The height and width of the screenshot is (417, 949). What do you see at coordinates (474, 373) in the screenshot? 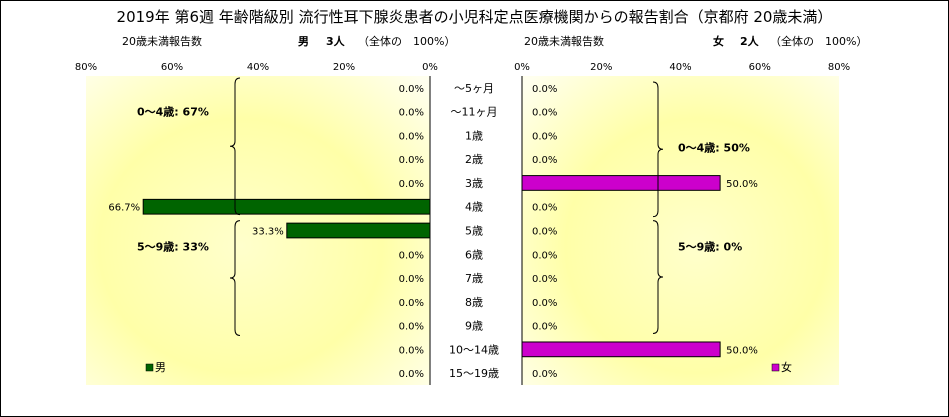
I see `category-label: 15～19歳` at bounding box center [474, 373].